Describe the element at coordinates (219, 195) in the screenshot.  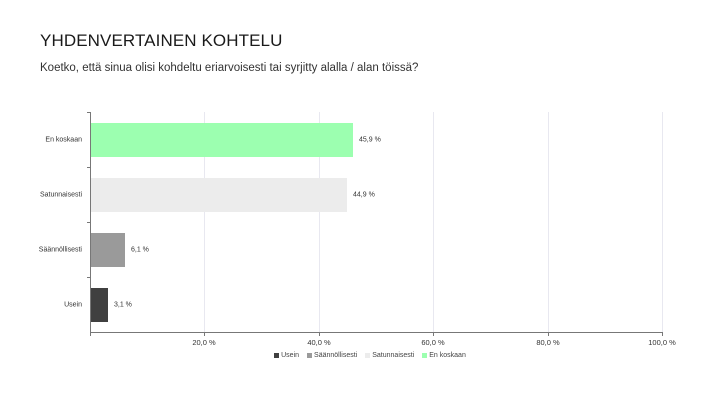
I see `bar-satunnaisesti` at that location.